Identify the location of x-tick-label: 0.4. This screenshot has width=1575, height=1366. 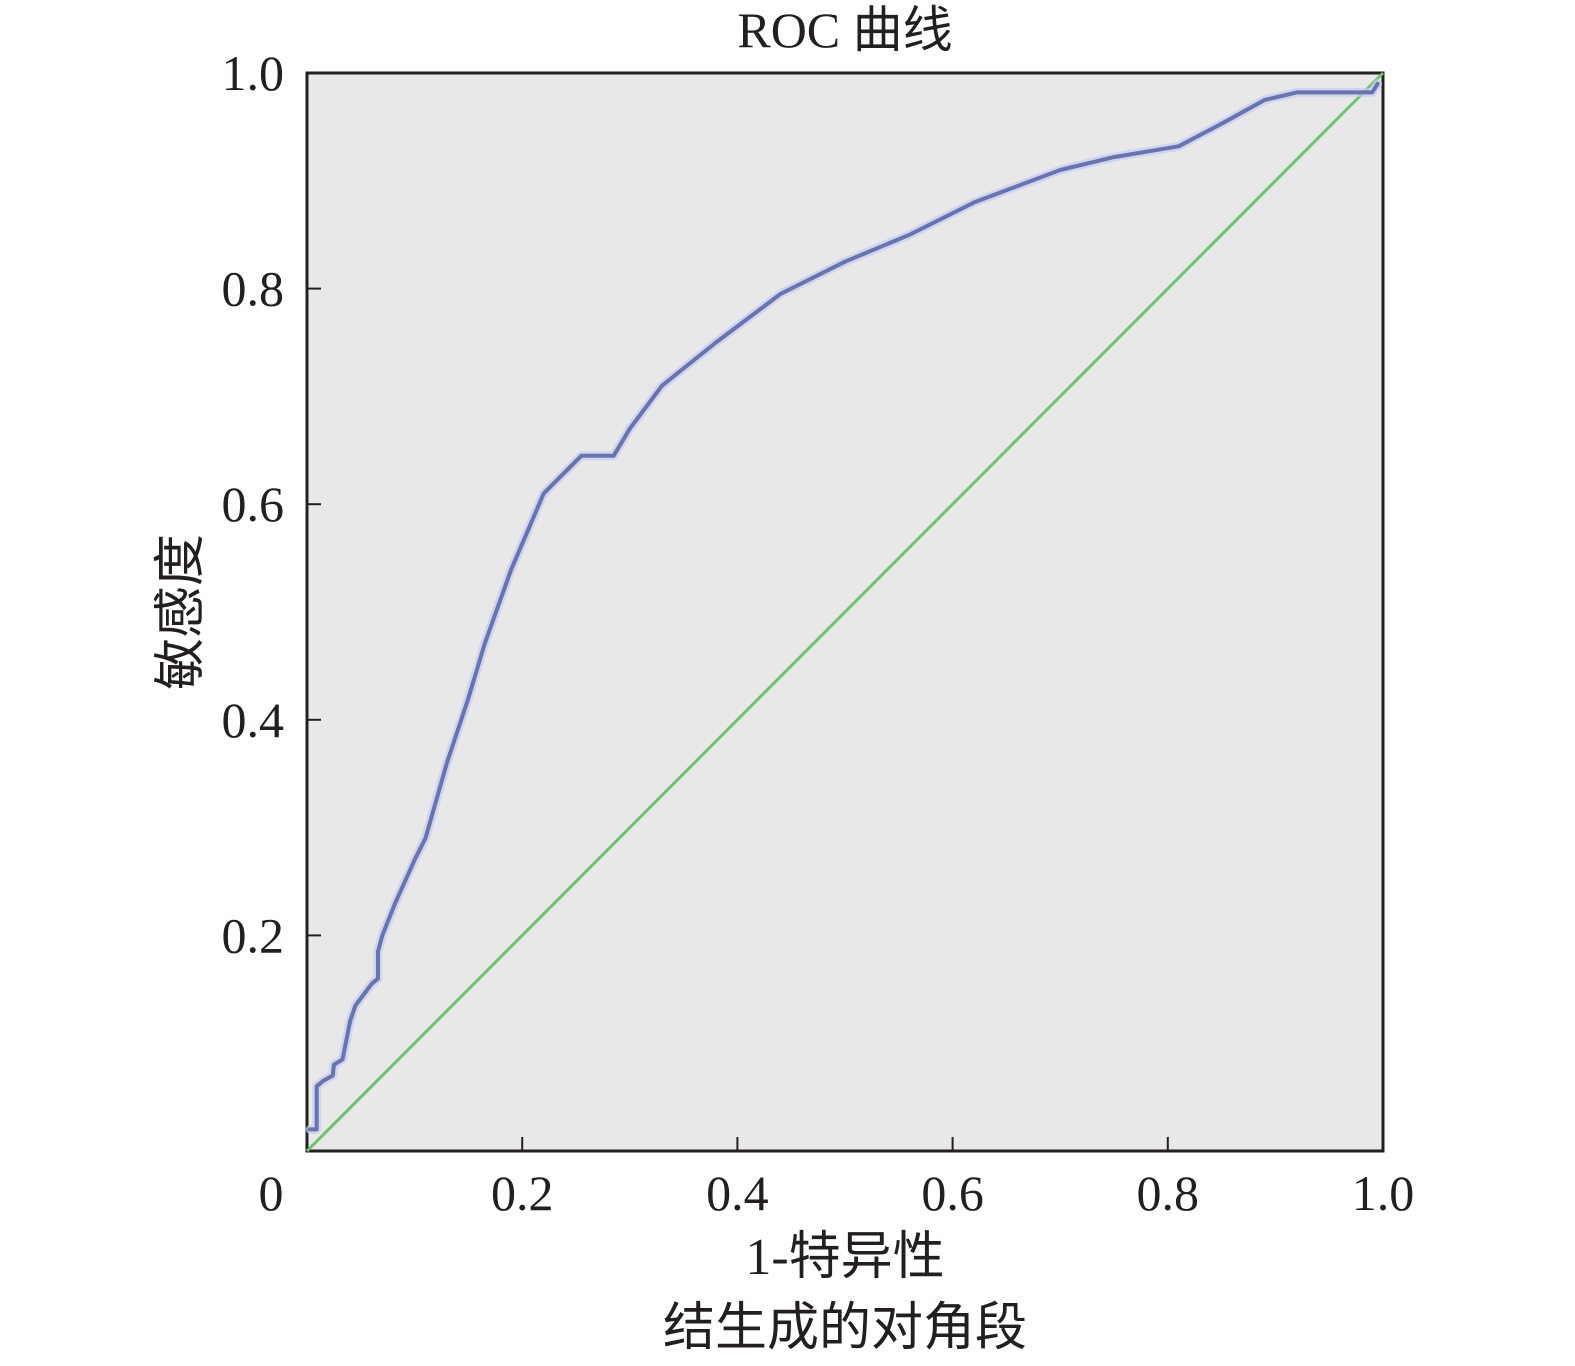
(737, 1193).